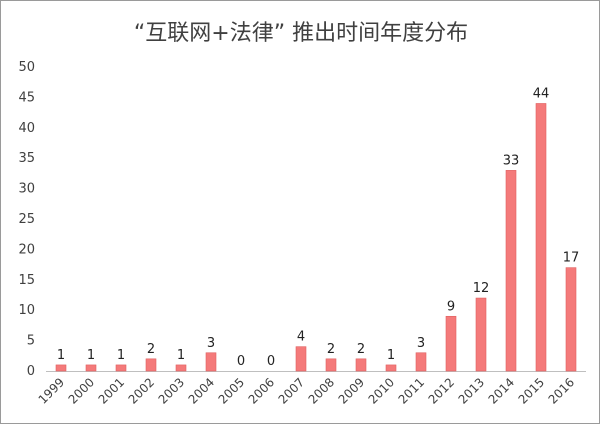 The image size is (600, 425). Describe the element at coordinates (51, 390) in the screenshot. I see `x-tick-label-1999: 1999` at that location.